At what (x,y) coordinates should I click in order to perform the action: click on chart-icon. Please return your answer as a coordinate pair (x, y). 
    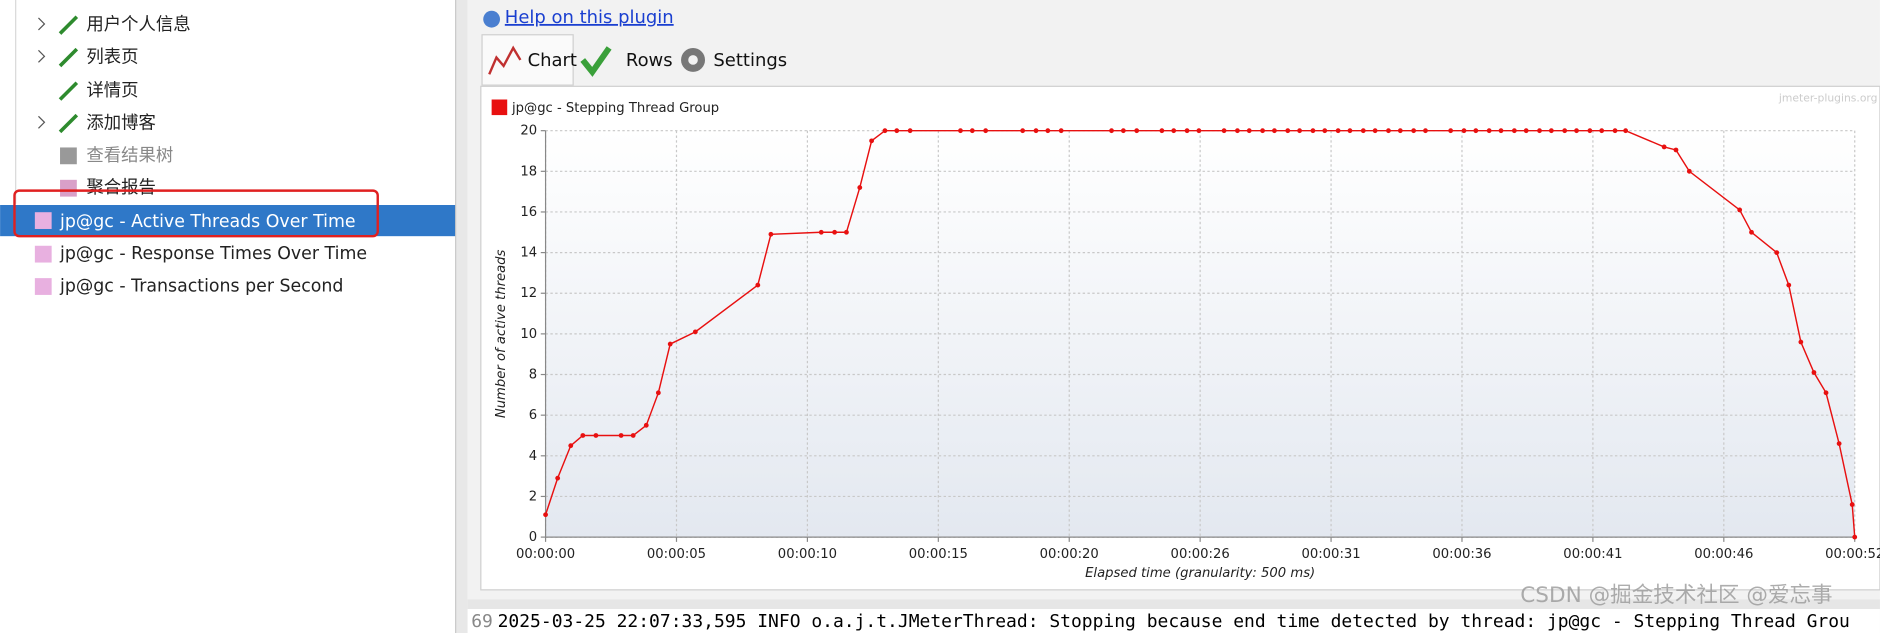
    Looking at the image, I should click on (505, 60).